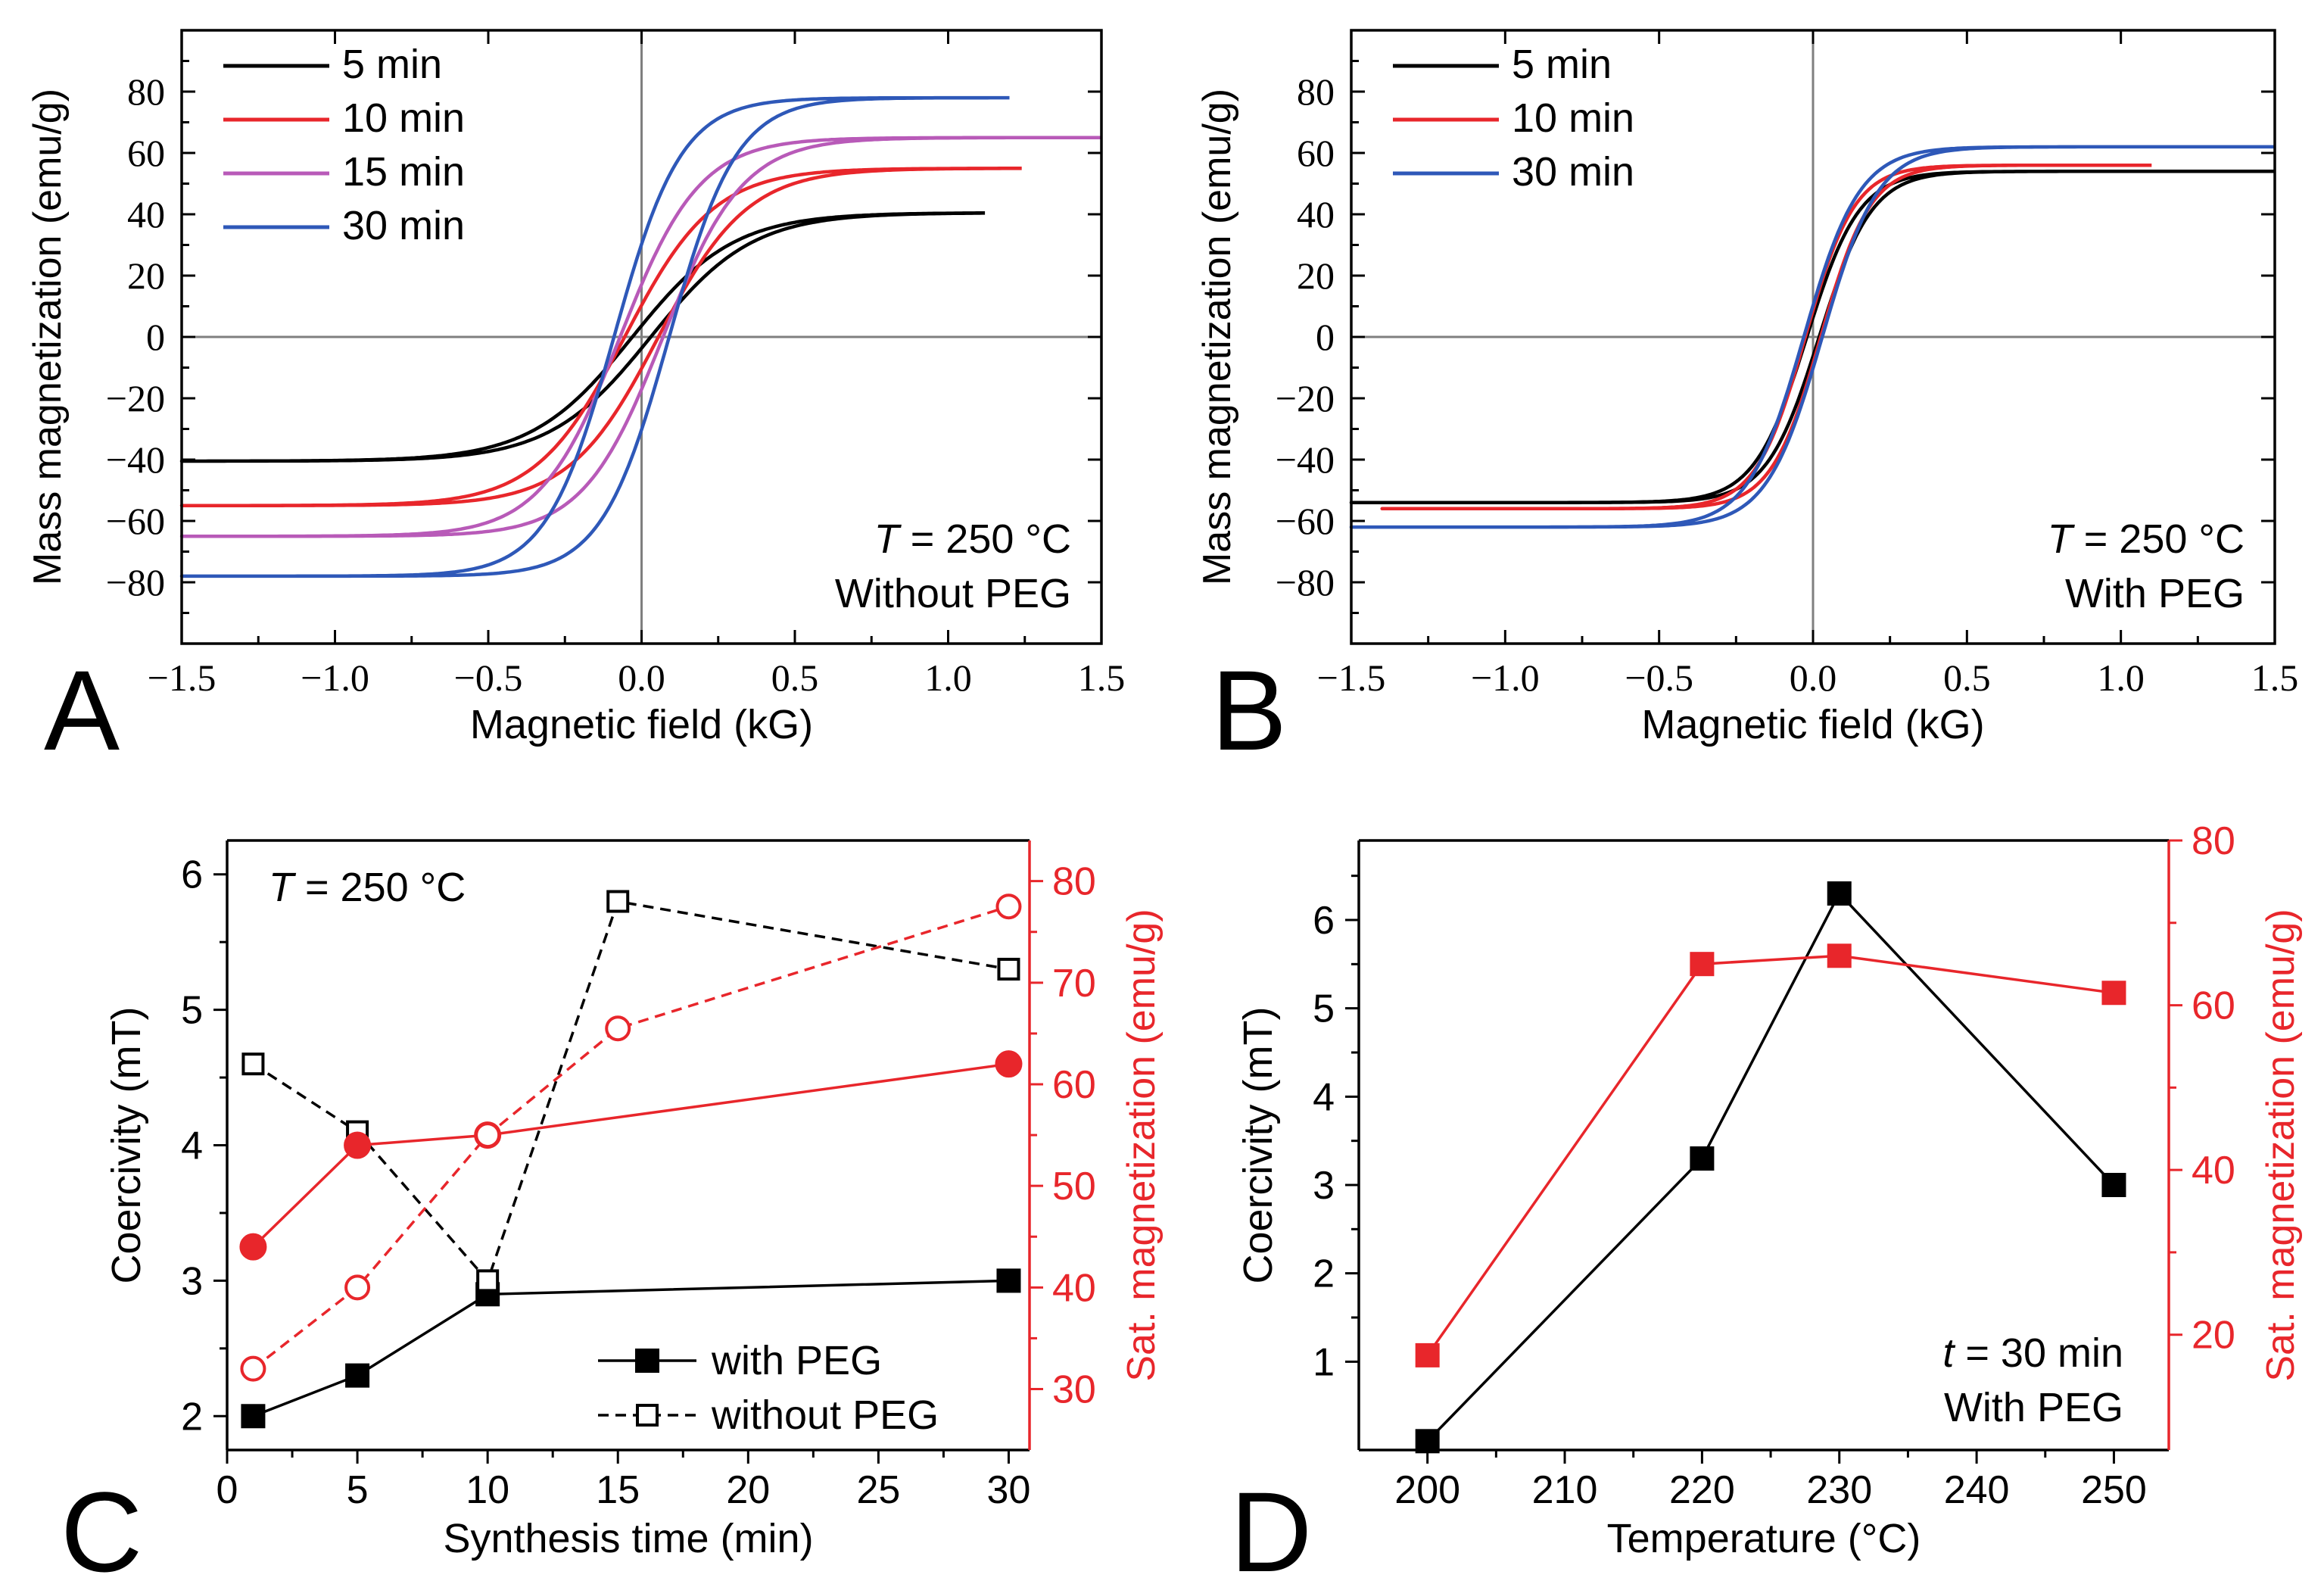 The width and height of the screenshot is (2324, 1581). What do you see at coordinates (953, 593) in the screenshot?
I see `annotation-sample: Without PEG` at bounding box center [953, 593].